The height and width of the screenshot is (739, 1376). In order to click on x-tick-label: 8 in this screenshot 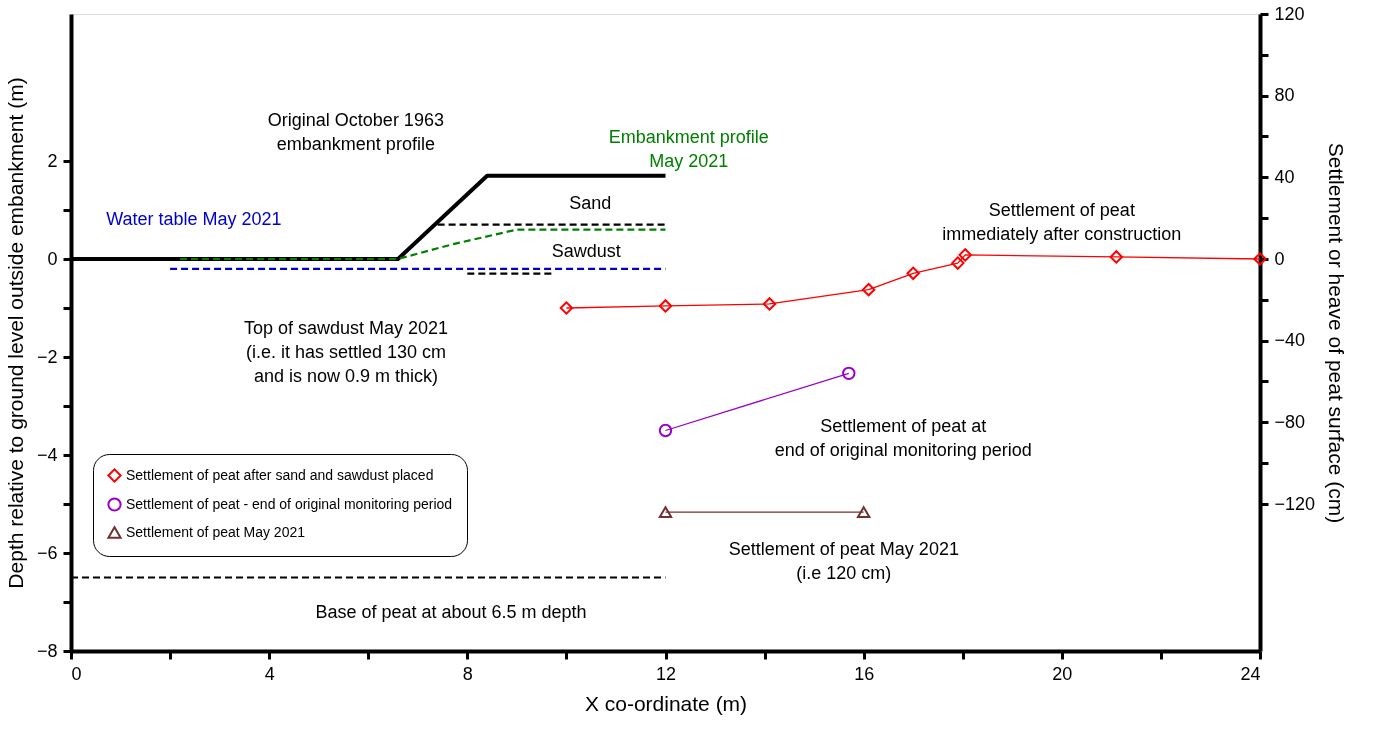, I will do `click(467, 673)`.